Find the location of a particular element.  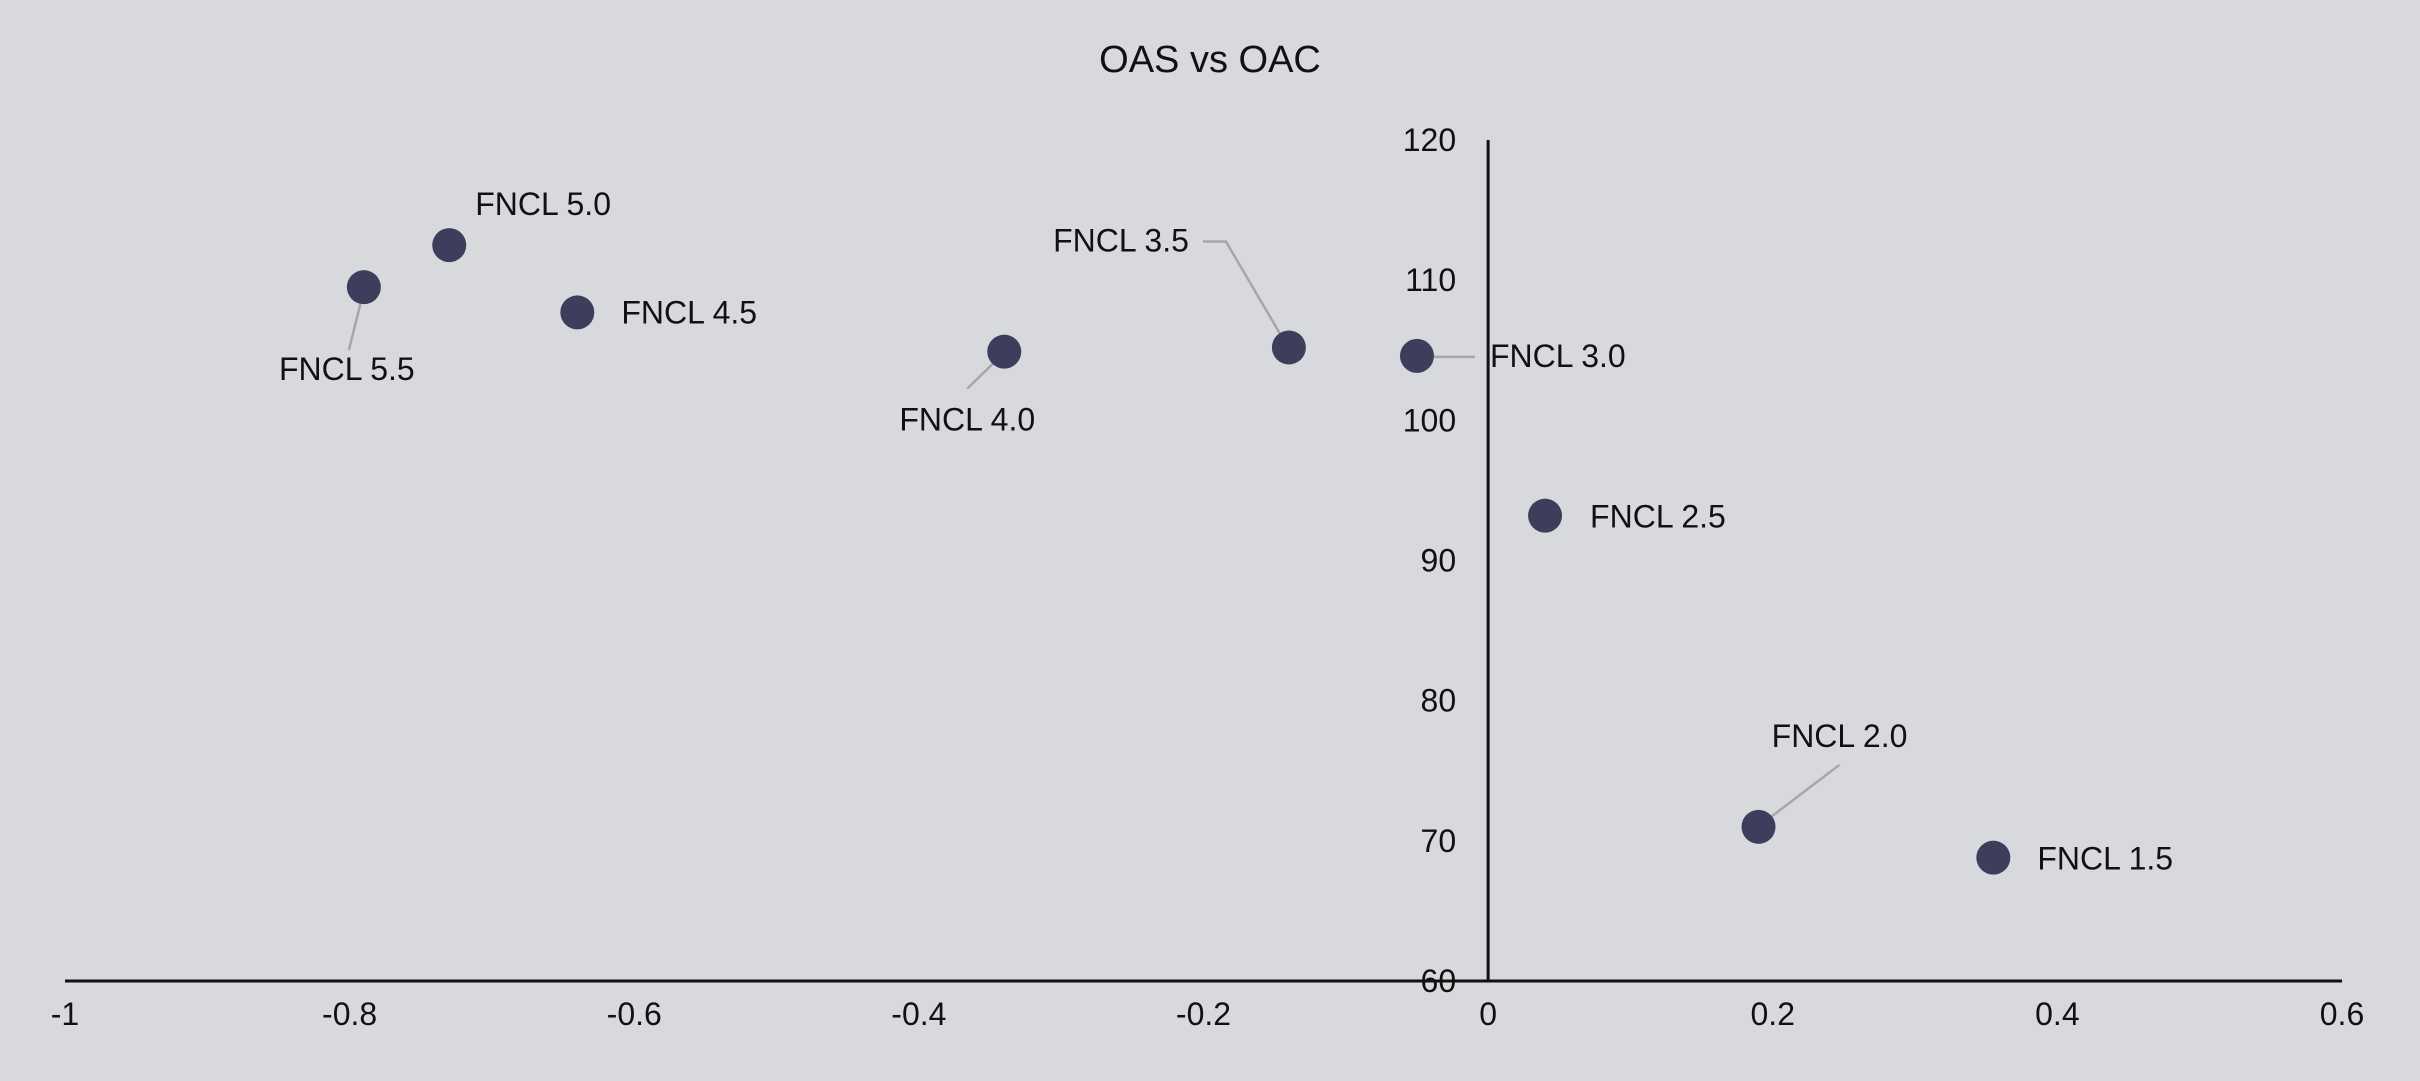

x-tick-label: -0.2 is located at coordinates (1203, 1014).